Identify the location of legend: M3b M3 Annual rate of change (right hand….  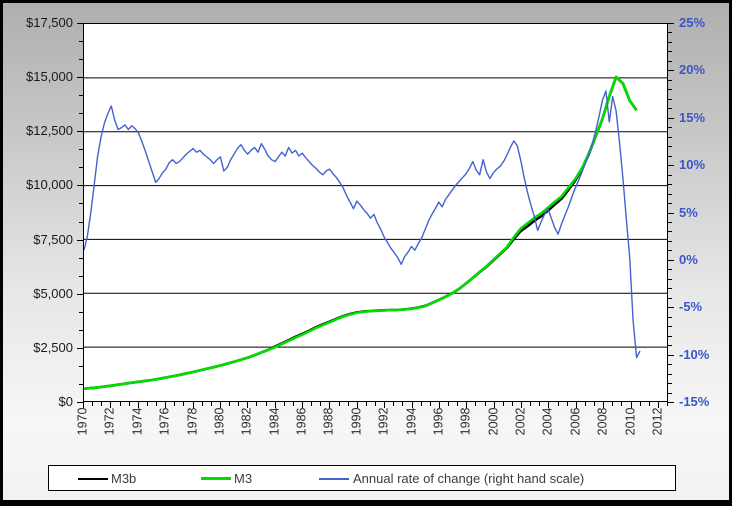
(362, 478).